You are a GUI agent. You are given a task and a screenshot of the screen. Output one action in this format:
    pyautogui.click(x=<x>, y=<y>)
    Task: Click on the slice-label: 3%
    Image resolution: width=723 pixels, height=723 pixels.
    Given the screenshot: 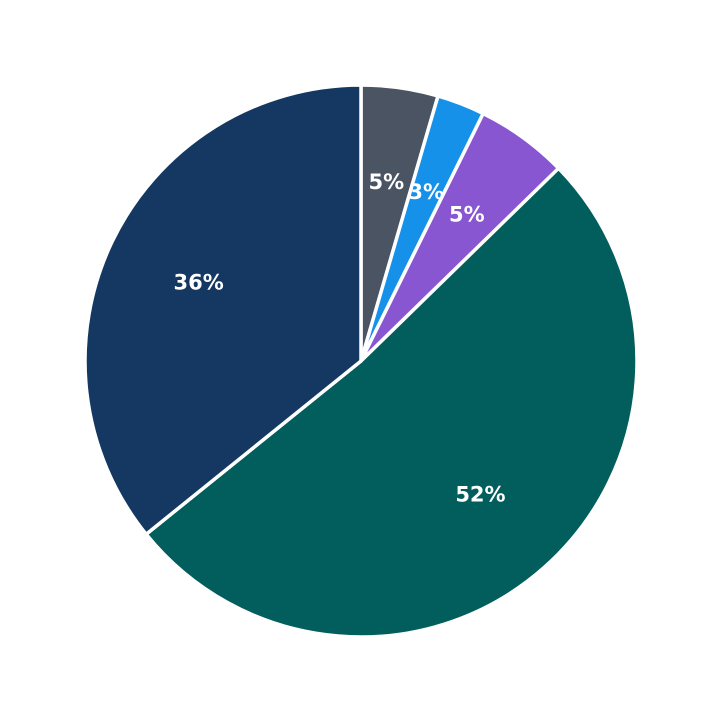 What is the action you would take?
    pyautogui.click(x=426, y=192)
    